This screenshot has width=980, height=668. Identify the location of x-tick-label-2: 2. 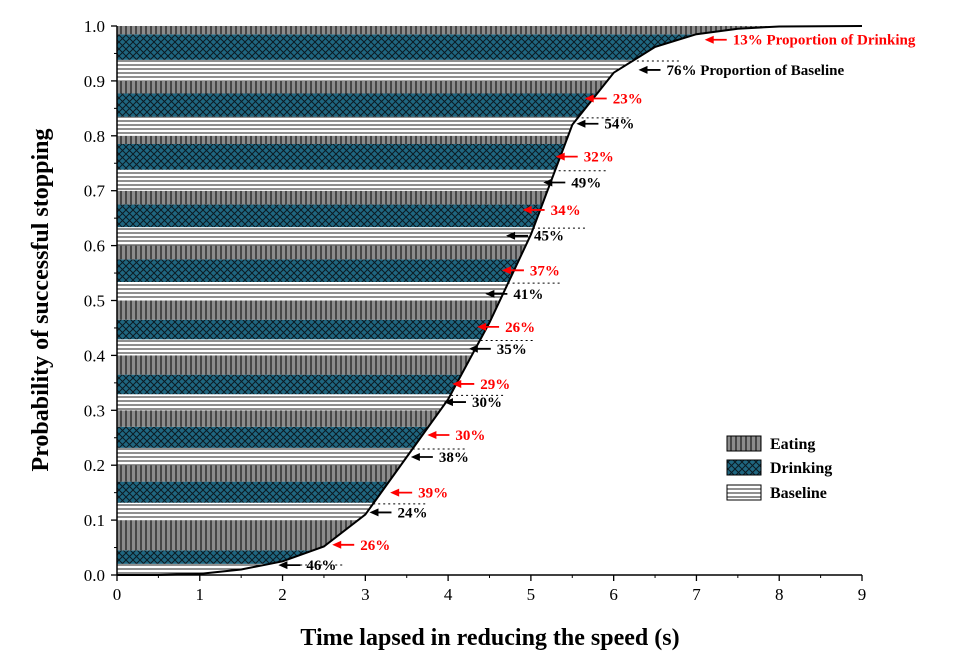
(282, 594).